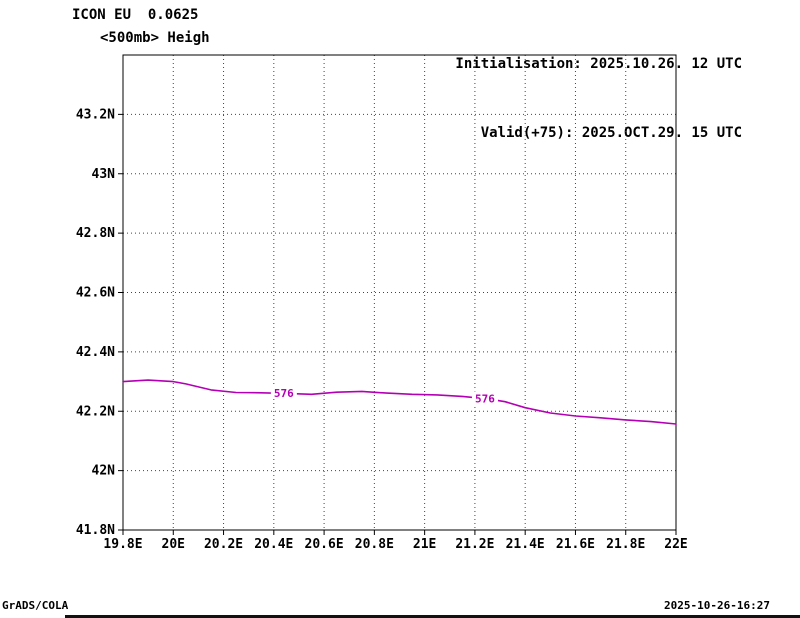 The image size is (800, 618). Describe the element at coordinates (122, 544) in the screenshot. I see `x-tick-label: 19.8E` at that location.